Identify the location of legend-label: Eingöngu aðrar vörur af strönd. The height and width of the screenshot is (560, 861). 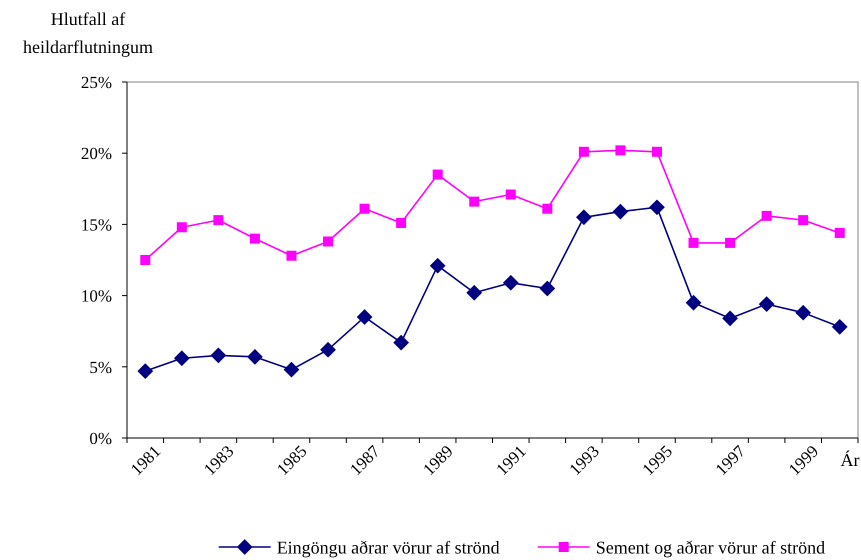
(388, 547).